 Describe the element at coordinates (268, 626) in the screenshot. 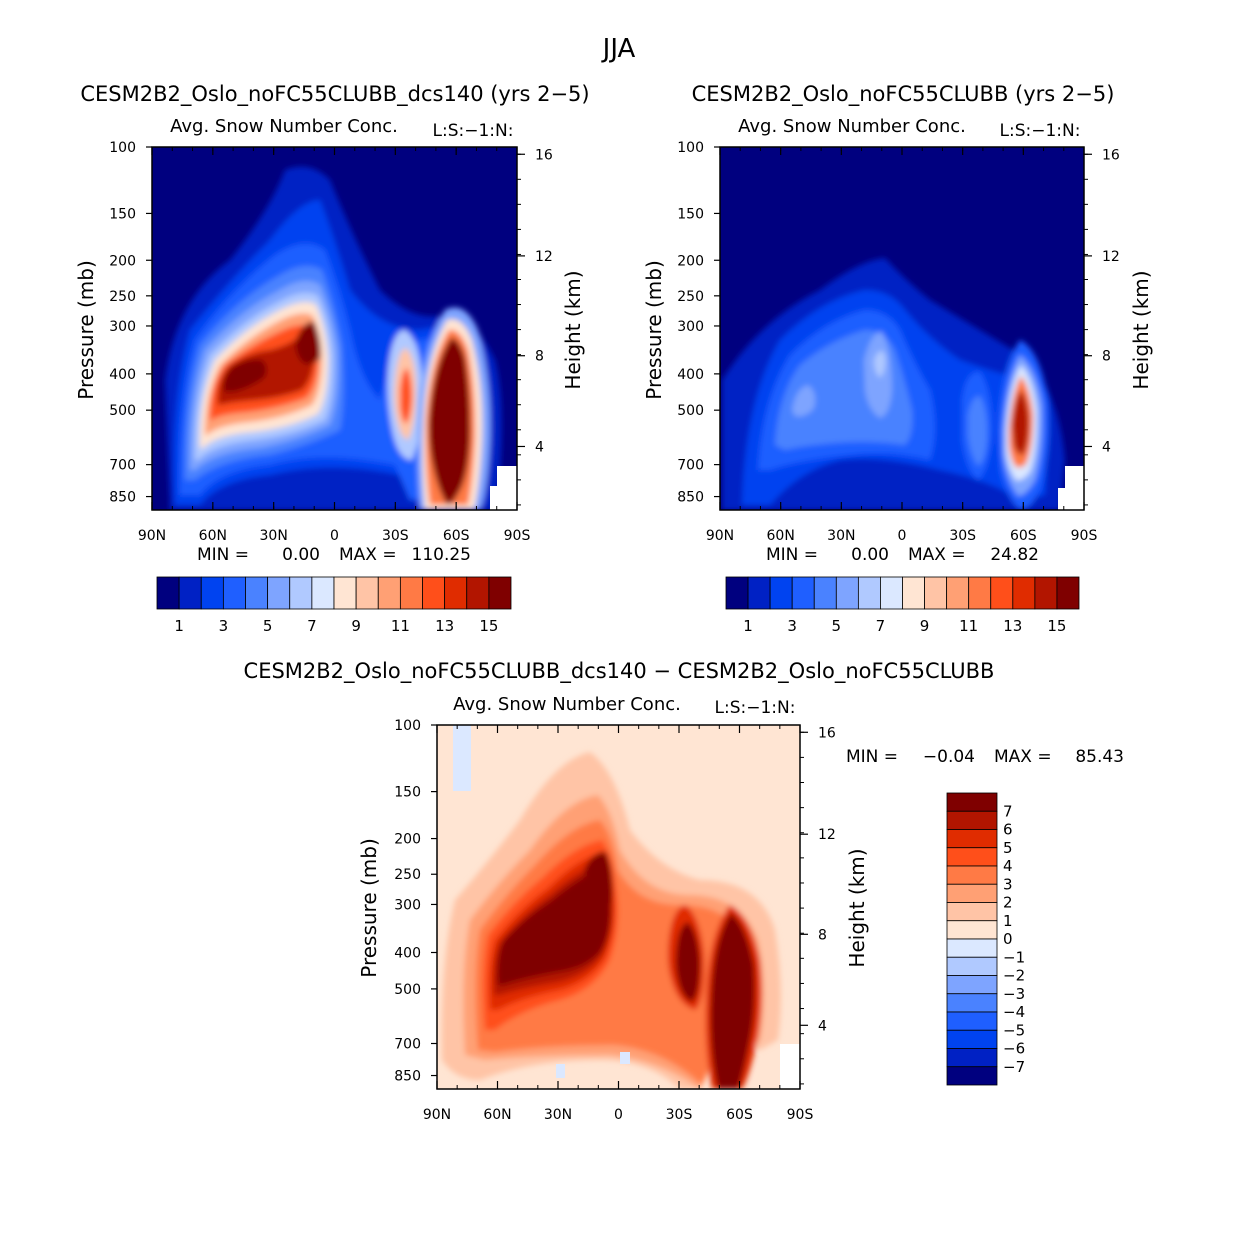

I see `colorbar-label: 5` at that location.